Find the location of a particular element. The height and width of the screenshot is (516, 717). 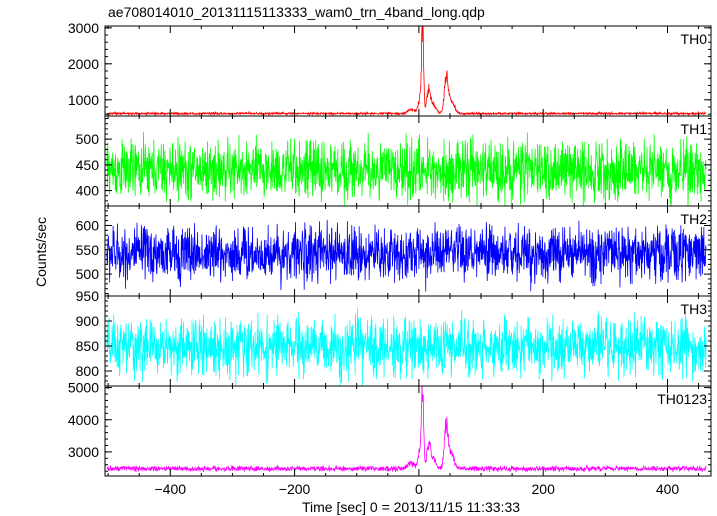

x-axis-title: Time [sec] 0 = 2013/11/15 11:33:33 is located at coordinates (411, 507).